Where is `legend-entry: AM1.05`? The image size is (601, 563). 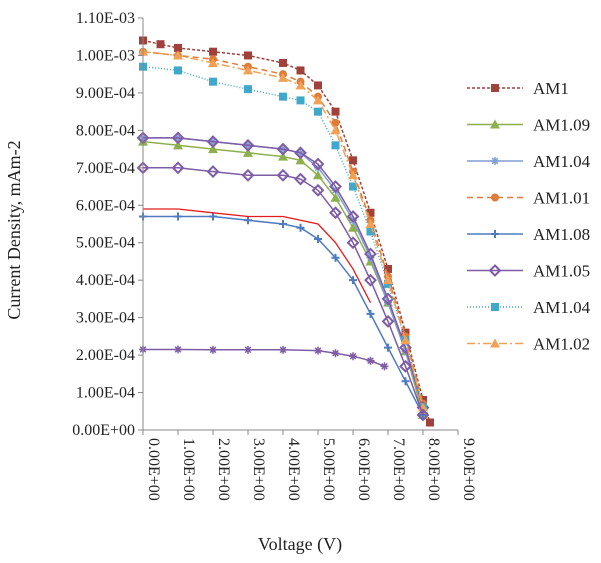
legend-entry: AM1.05 is located at coordinates (528, 271).